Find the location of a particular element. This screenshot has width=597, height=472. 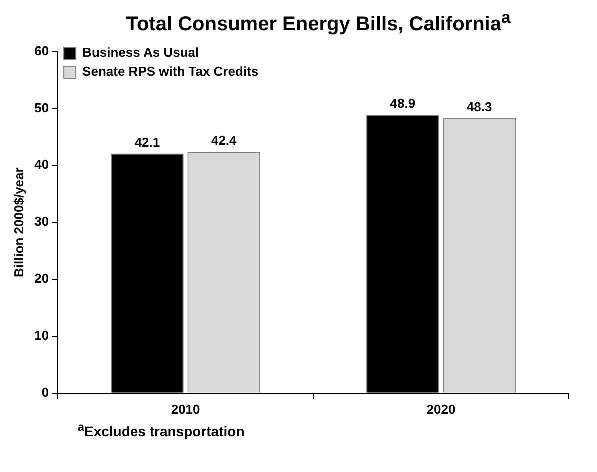

text: $^{a}$Excludes transportation is located at coordinates (162, 430).